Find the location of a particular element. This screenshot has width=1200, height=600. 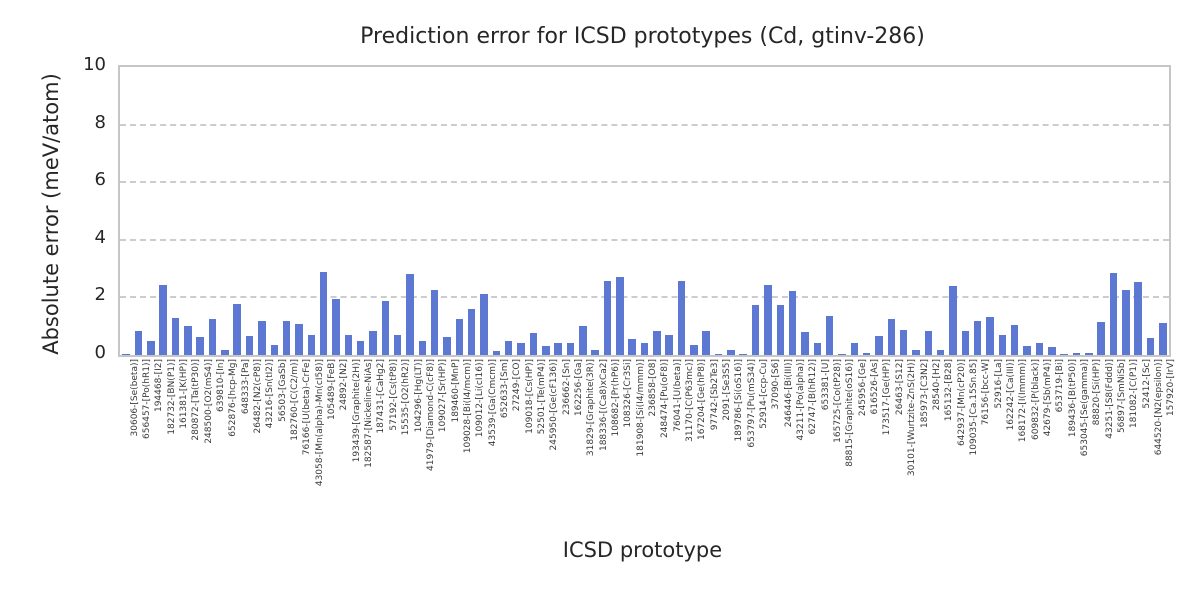

x-tick-label: 648333-[Pa] is located at coordinates (245, 387).